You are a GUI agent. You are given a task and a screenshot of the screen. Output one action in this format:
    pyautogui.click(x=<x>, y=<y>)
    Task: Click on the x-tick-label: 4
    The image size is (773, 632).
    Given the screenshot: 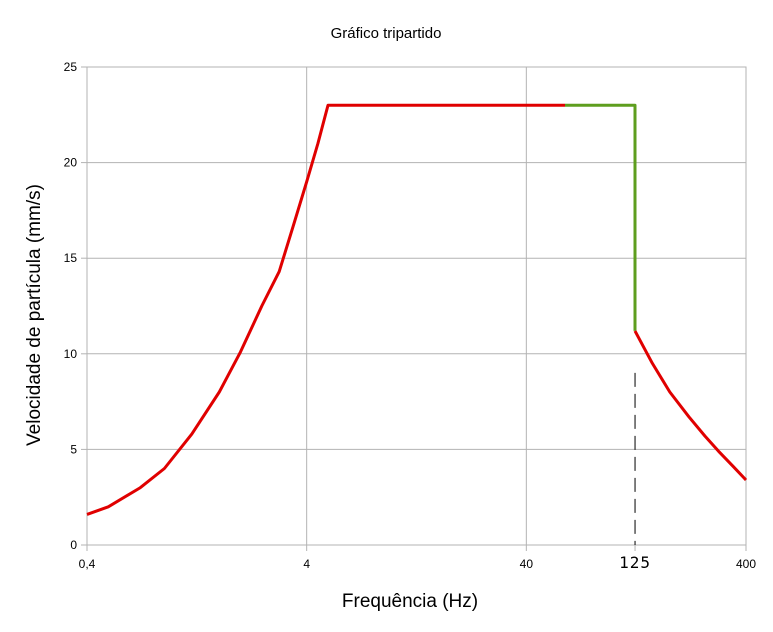 What is the action you would take?
    pyautogui.click(x=306, y=564)
    